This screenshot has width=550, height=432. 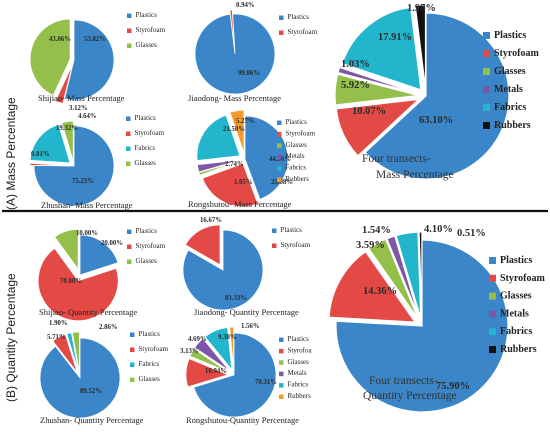 What do you see at coordinates (436, 120) in the screenshot?
I see `data-label-plastics: 63.10%` at bounding box center [436, 120].